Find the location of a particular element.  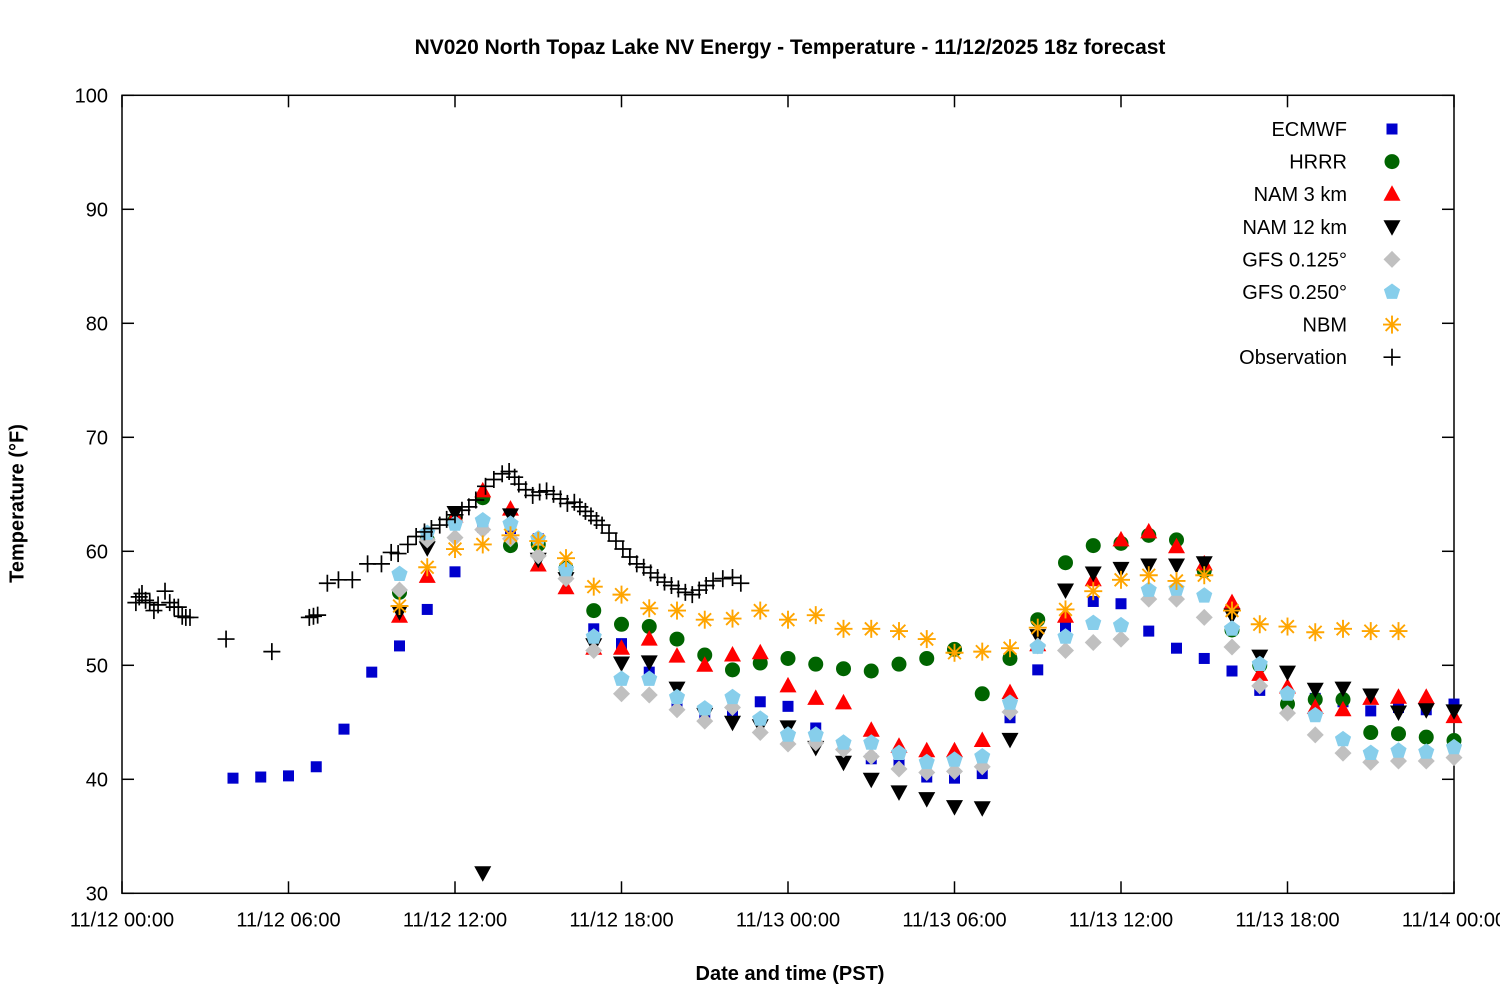

y-tick-label: 80 is located at coordinates (97, 324).